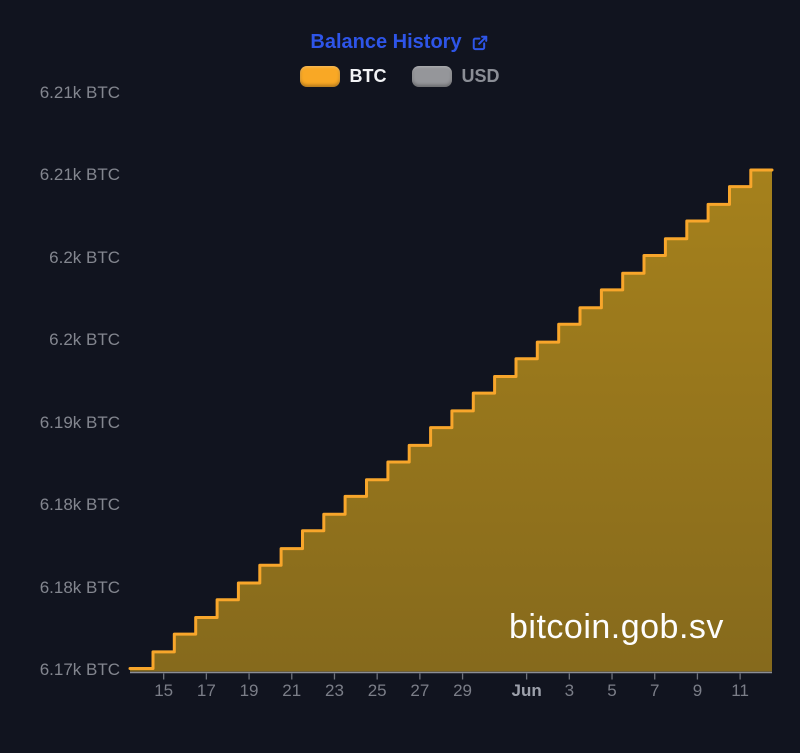 The height and width of the screenshot is (753, 800). I want to click on balance-history-link: Balance History, so click(399, 42).